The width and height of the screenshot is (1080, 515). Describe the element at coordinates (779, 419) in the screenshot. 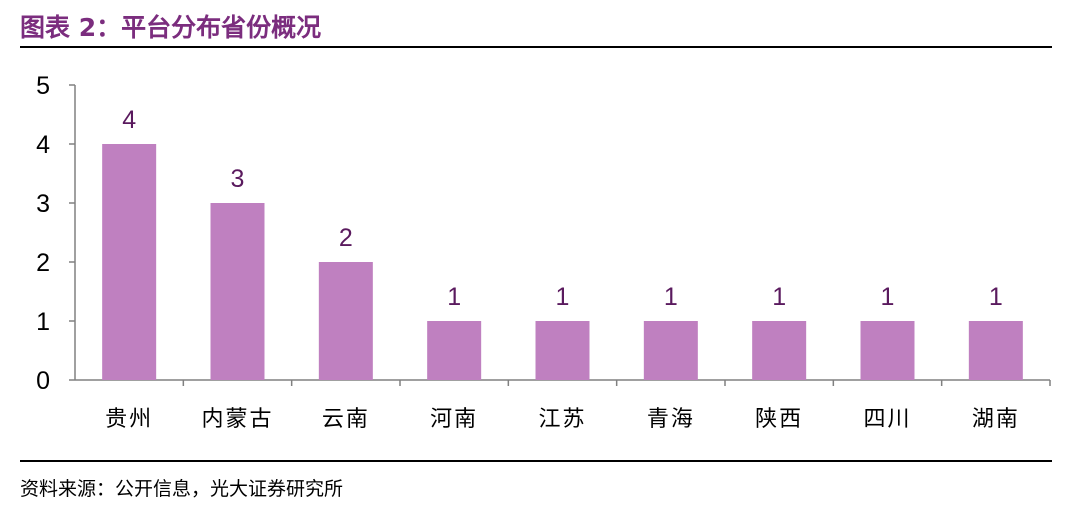

I see `category-label-6: 陕西` at that location.